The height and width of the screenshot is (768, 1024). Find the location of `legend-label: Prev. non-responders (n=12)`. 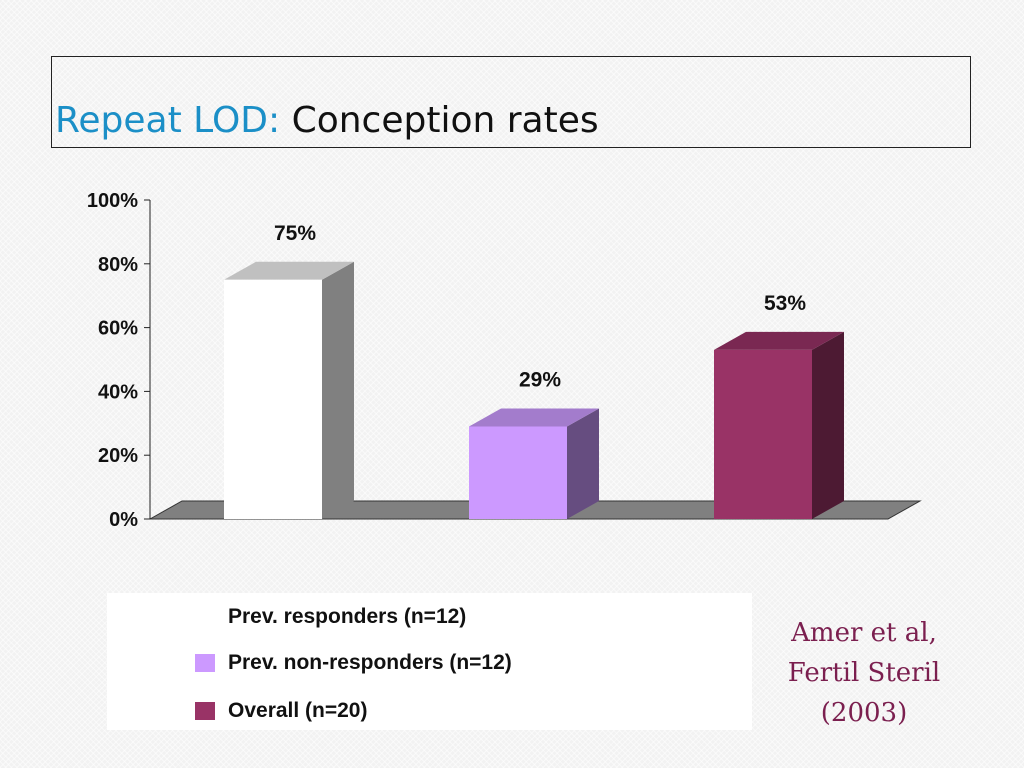

legend-label: Prev. non-responders (n=12) is located at coordinates (370, 662).